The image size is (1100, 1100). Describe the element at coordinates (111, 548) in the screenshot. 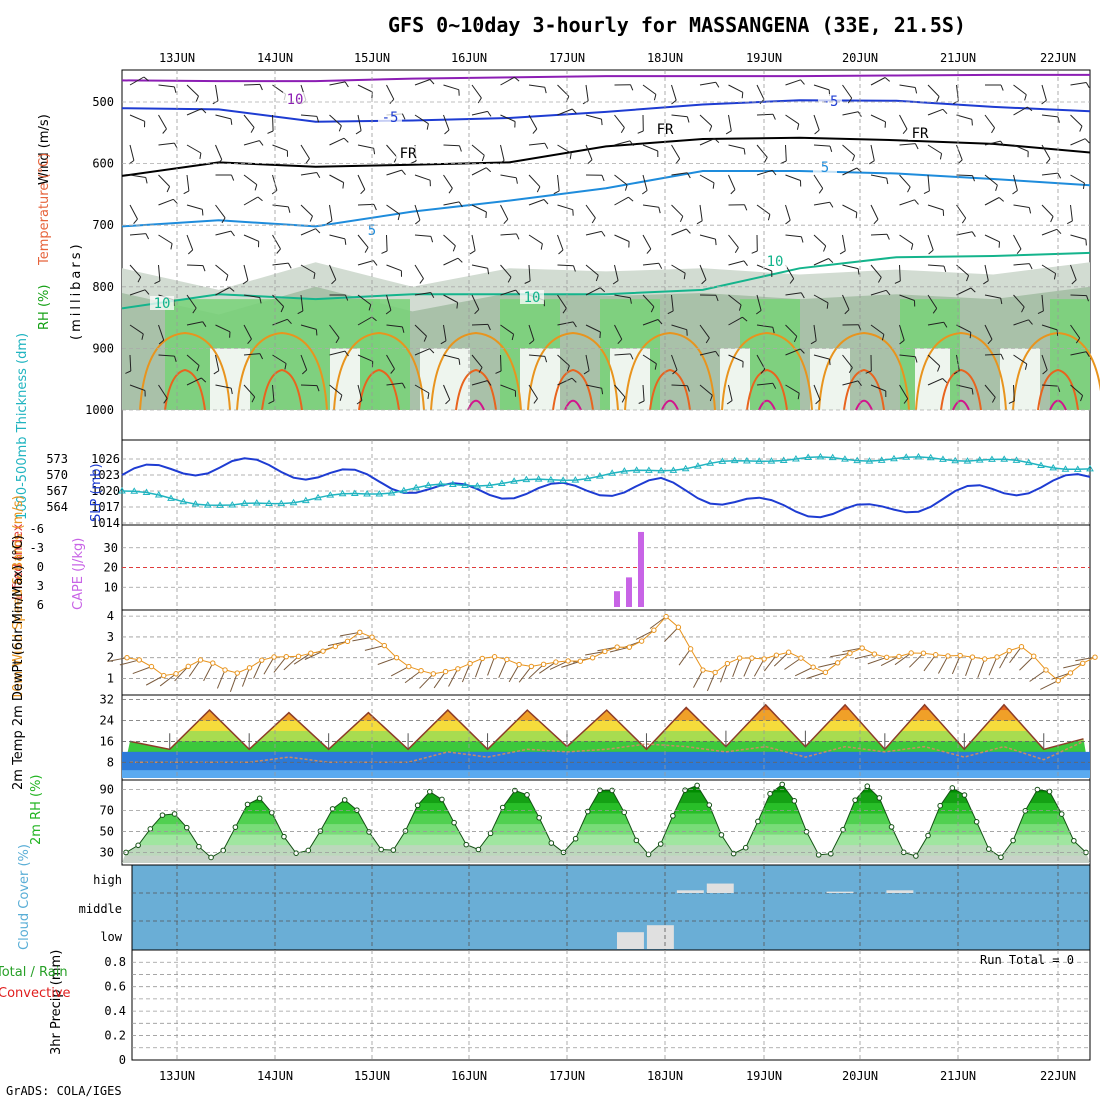

I see `cape-tick-label: 30` at that location.